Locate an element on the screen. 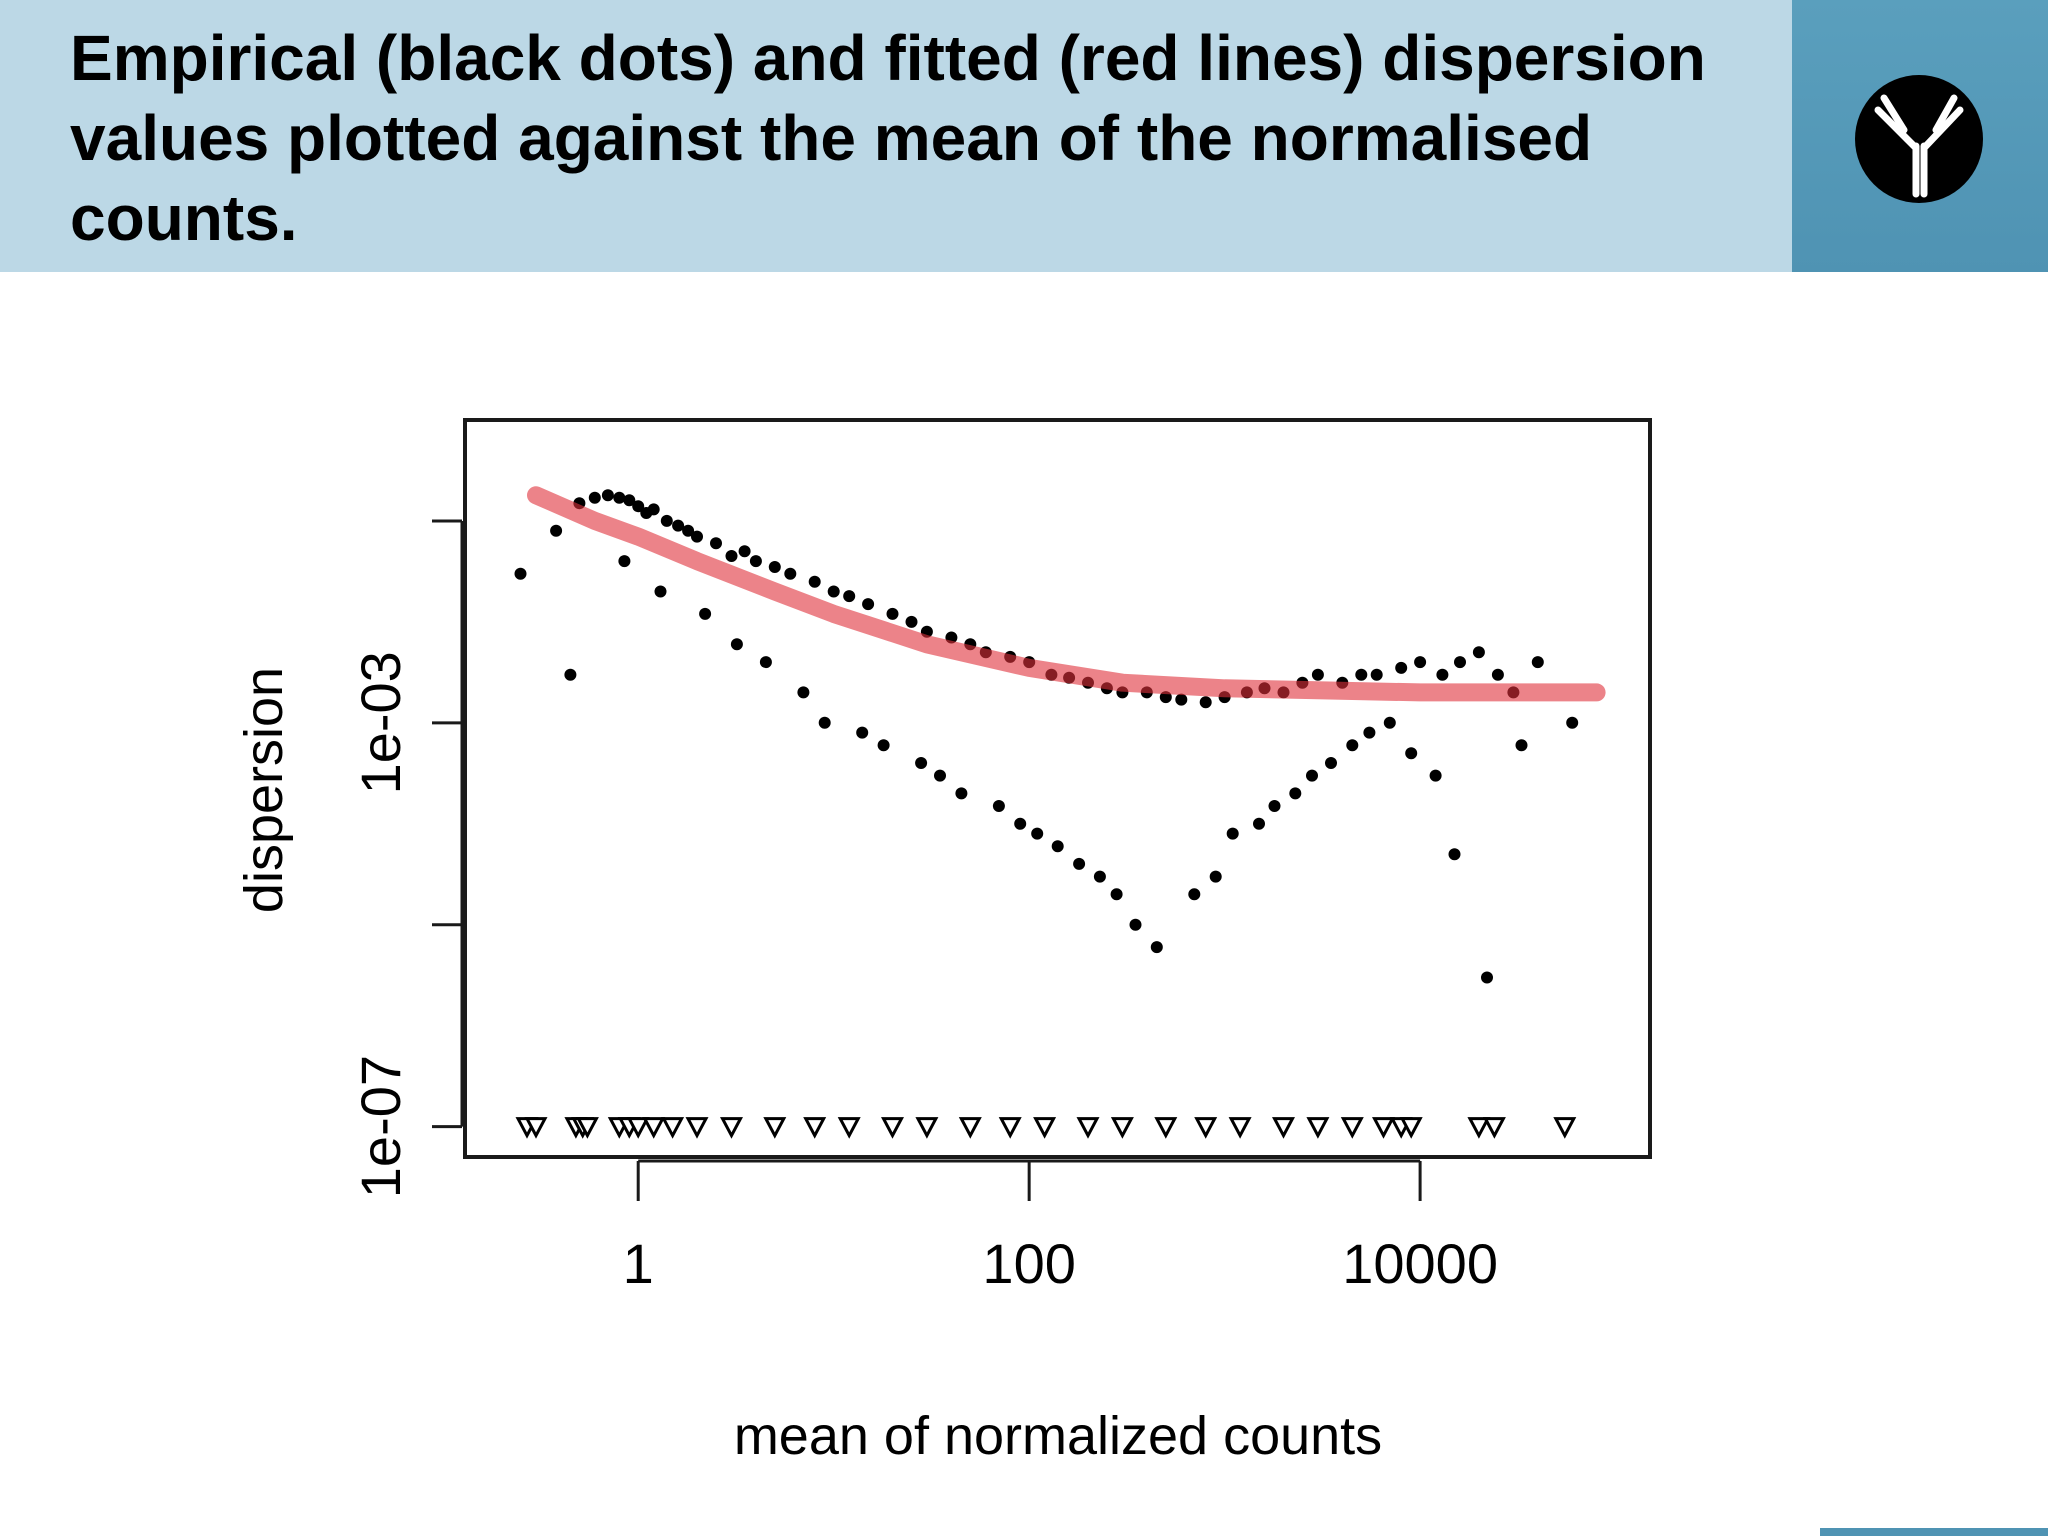 This screenshot has width=2048, height=1536. y-axis: 1e-07 1e-03 is located at coordinates (406, 858).